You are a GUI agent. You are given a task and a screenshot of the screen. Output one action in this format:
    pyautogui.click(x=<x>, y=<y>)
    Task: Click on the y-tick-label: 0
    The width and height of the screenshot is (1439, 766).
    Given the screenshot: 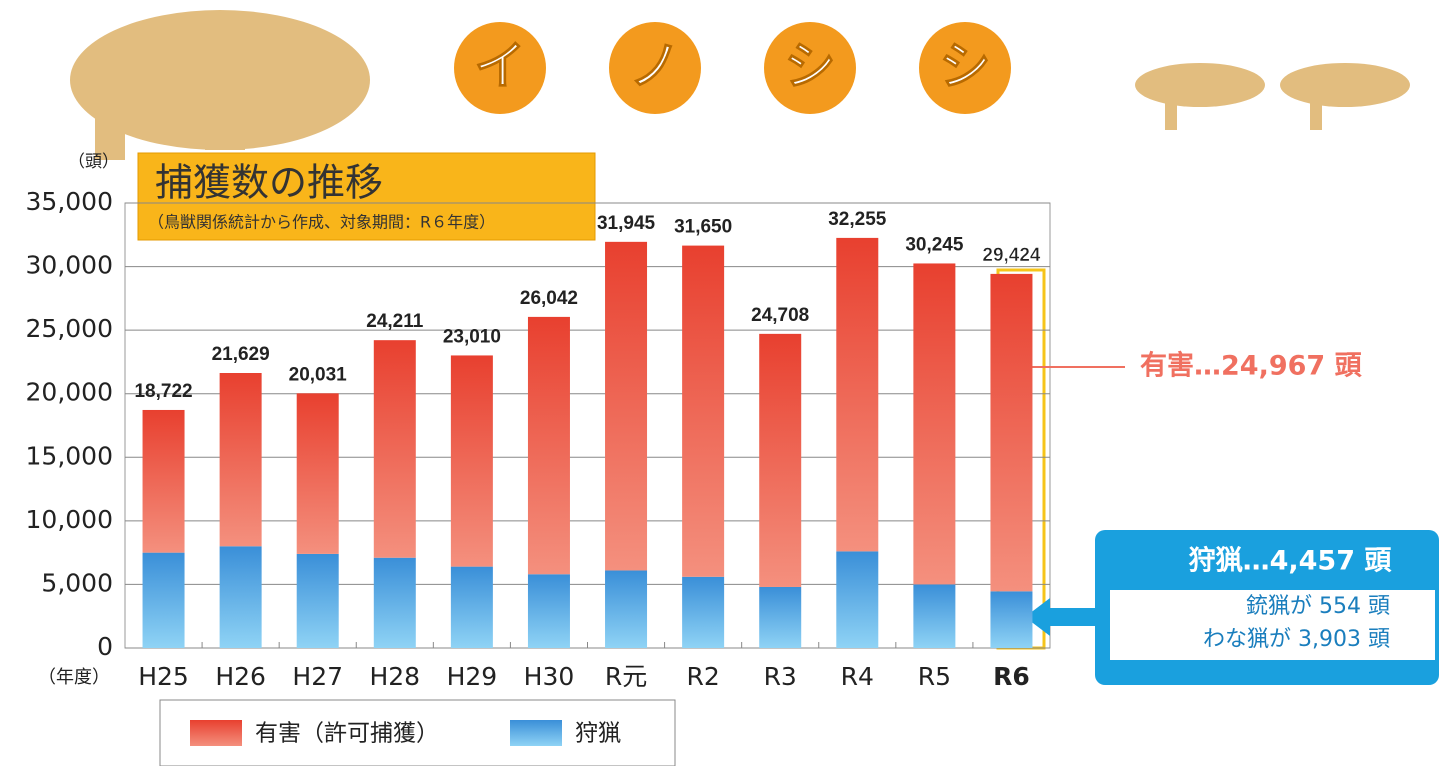 What is the action you would take?
    pyautogui.click(x=105, y=646)
    